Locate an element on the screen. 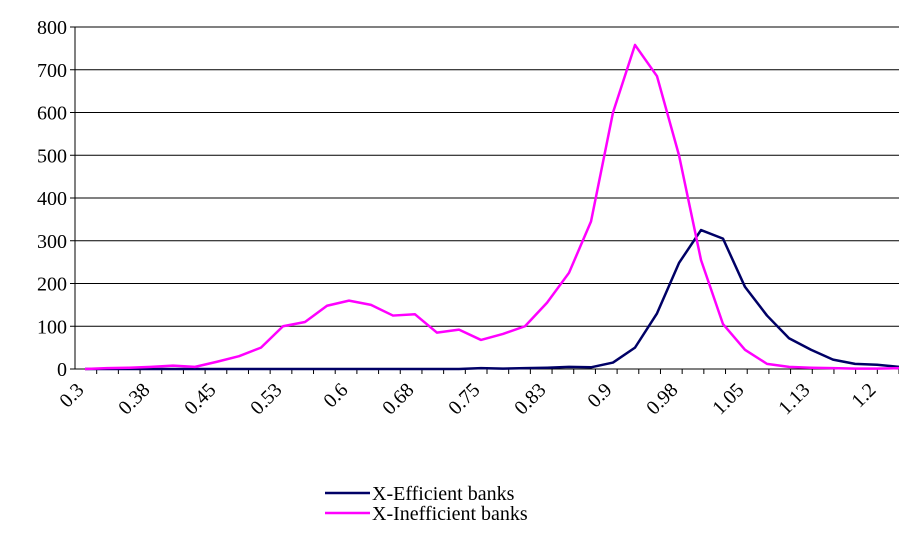 This screenshot has width=899, height=540. y-tick-label: 800 is located at coordinates (52, 28).